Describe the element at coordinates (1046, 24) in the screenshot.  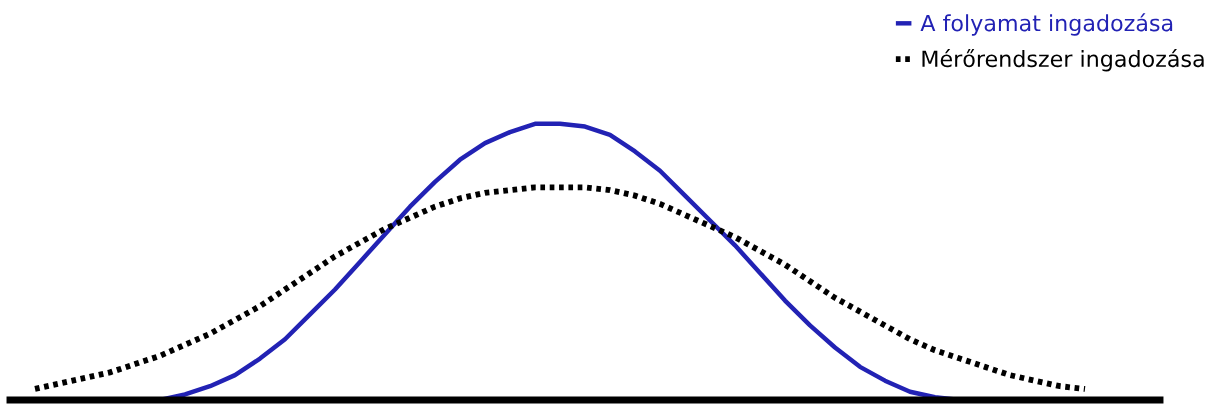
I see `legend-label: A folyamat ingadozása` at that location.